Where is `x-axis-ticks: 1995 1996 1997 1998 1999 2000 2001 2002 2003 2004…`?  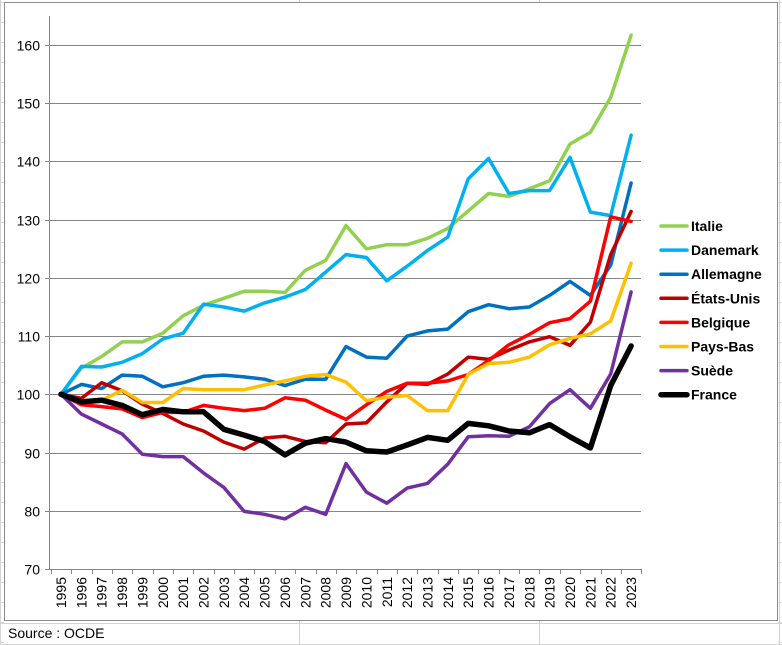
x-axis-ticks: 1995 1996 1997 1998 1999 2000 2001 2002 2003 2004… is located at coordinates (346, 588).